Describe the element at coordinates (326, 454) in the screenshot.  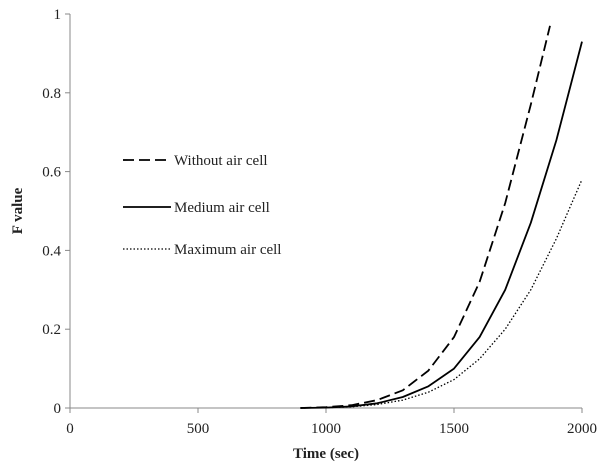
I see `x-axis-title: Time (sec)` at that location.